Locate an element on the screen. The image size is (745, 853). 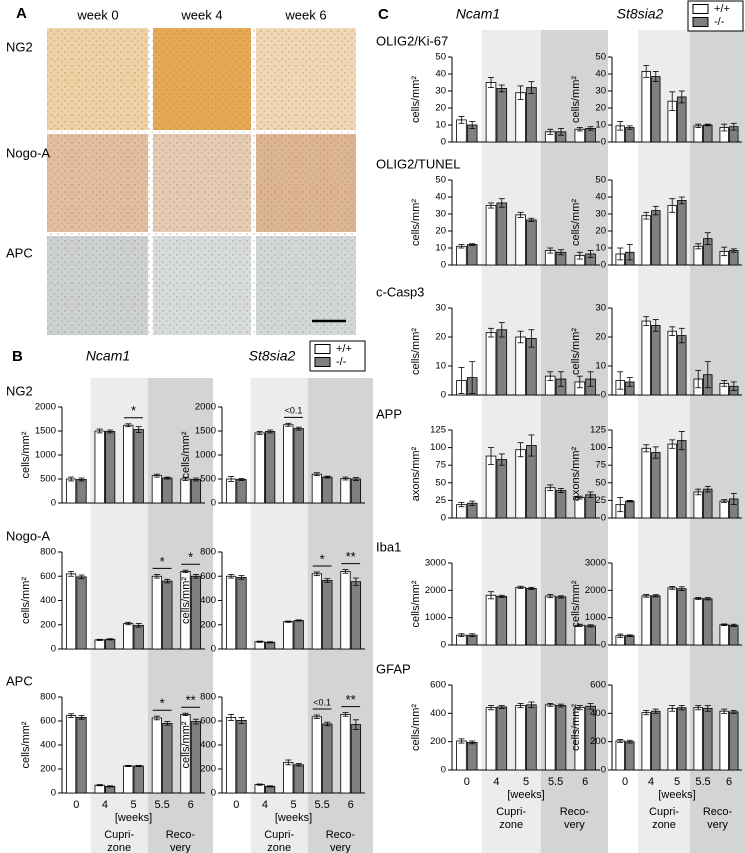
legend-label: -/- is located at coordinates (341, 362).